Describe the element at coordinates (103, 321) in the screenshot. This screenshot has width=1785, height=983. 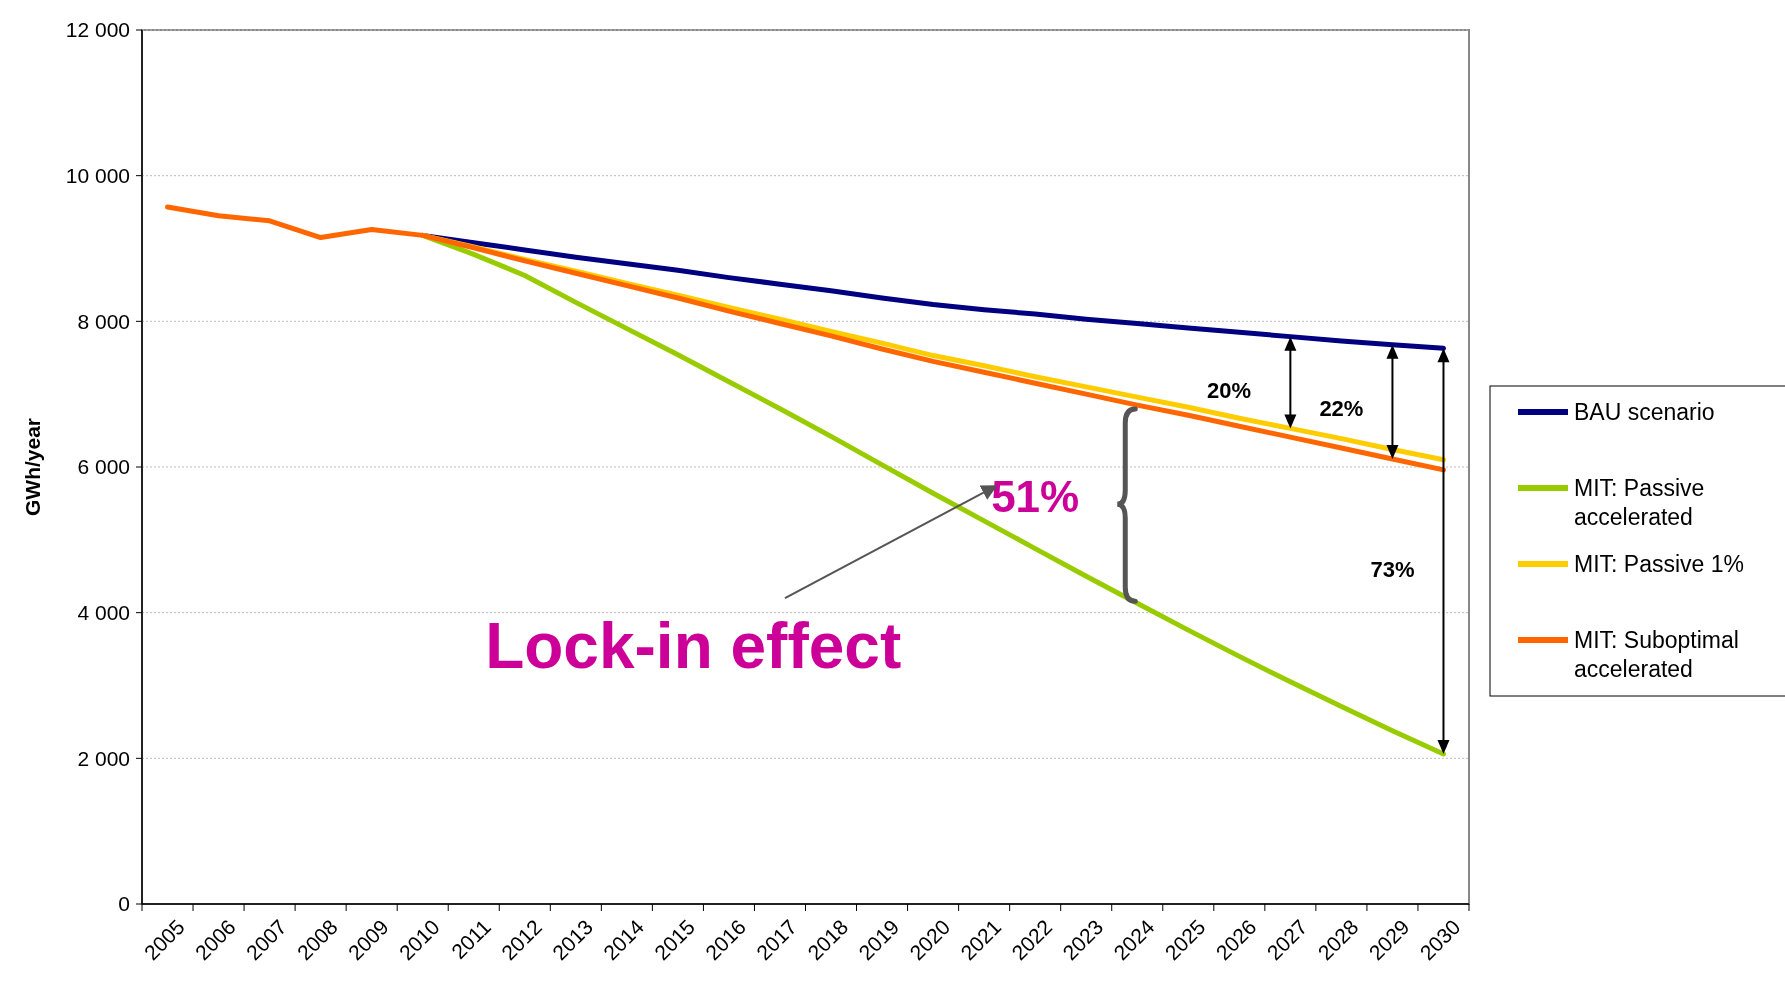
I see `y-tick-label: 8 000` at that location.